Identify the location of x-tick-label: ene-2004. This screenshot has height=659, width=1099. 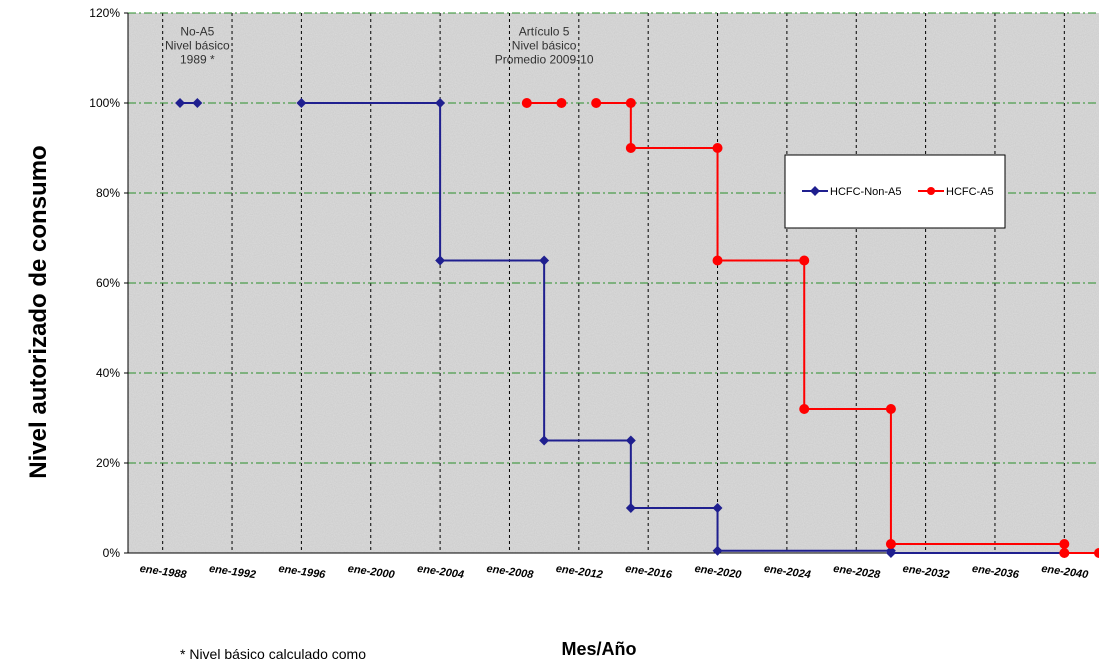
(440, 572).